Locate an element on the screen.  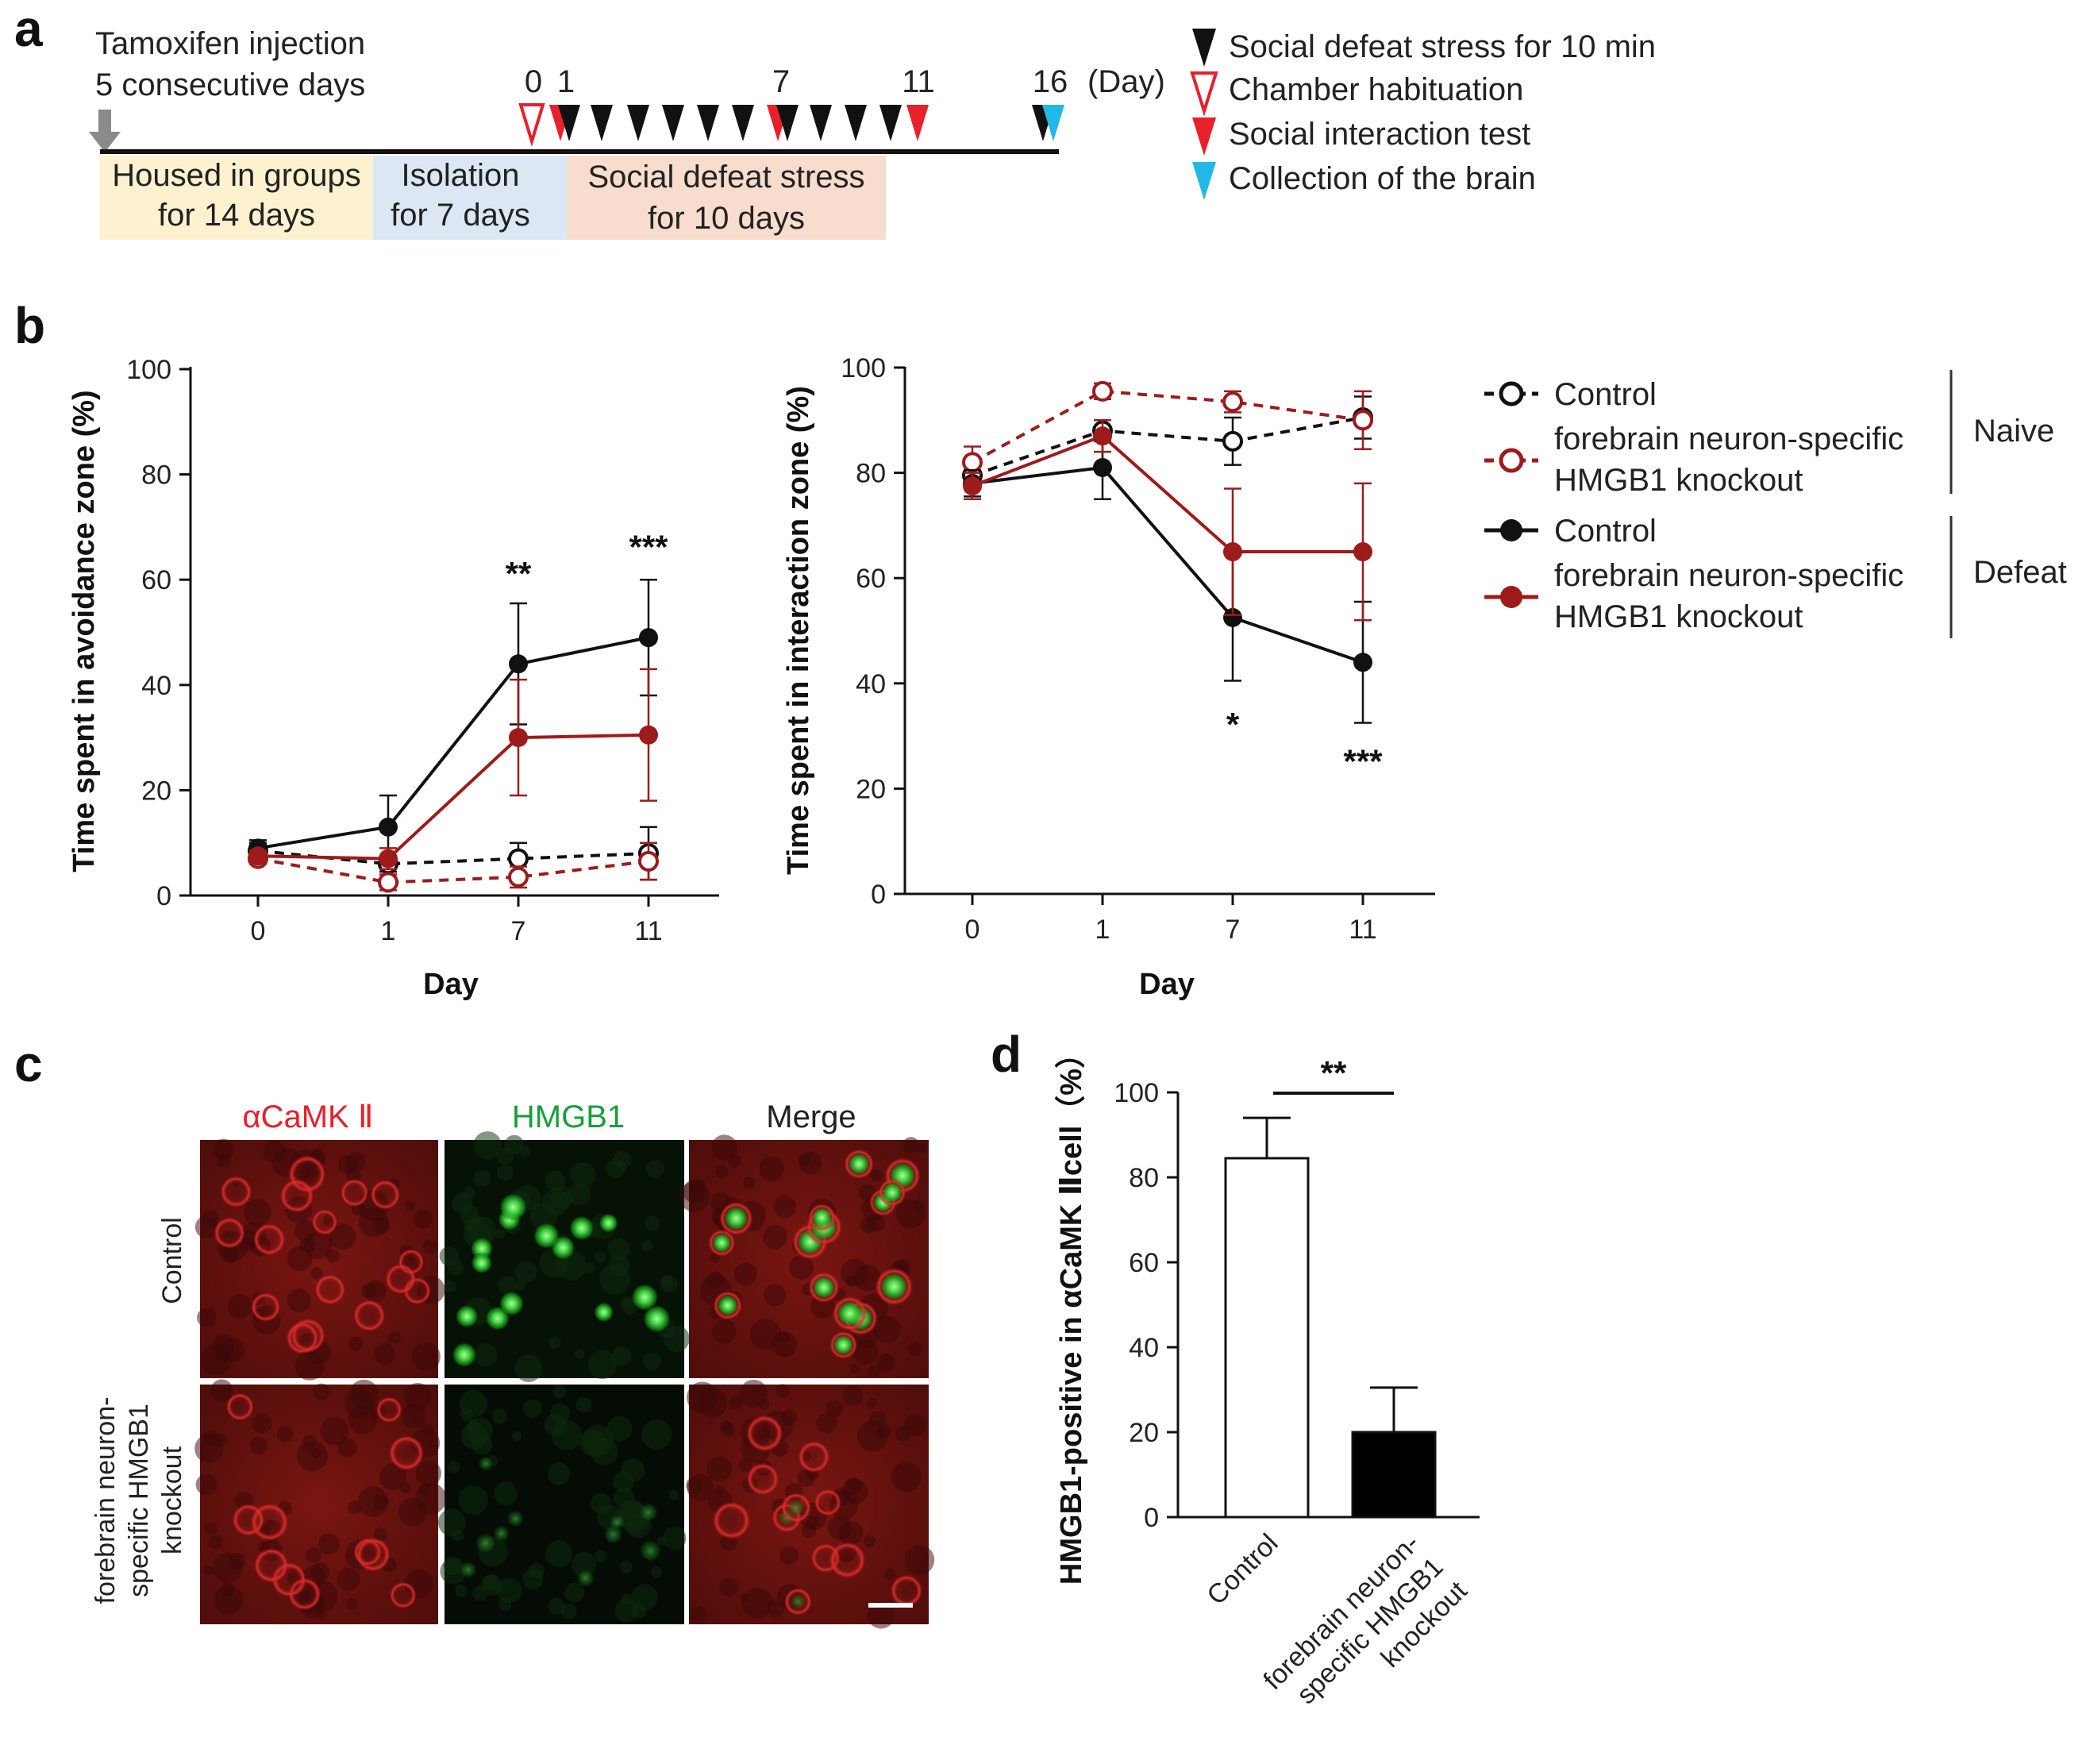
phase-isolation-line1: Isolation is located at coordinates (461, 175).